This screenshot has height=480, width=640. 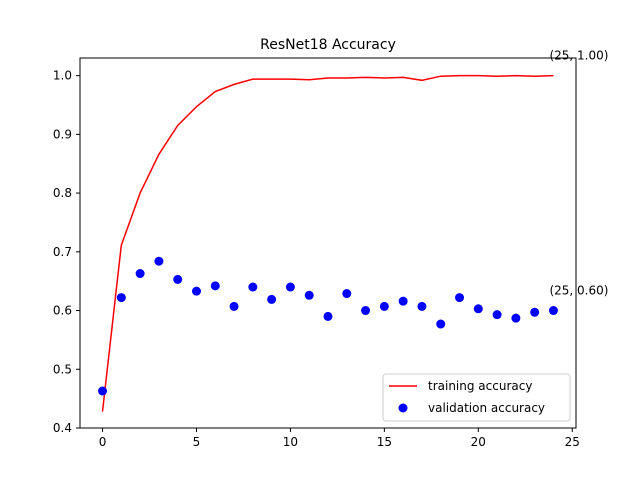 I want to click on y-tick-label: 0.5, so click(x=62, y=369).